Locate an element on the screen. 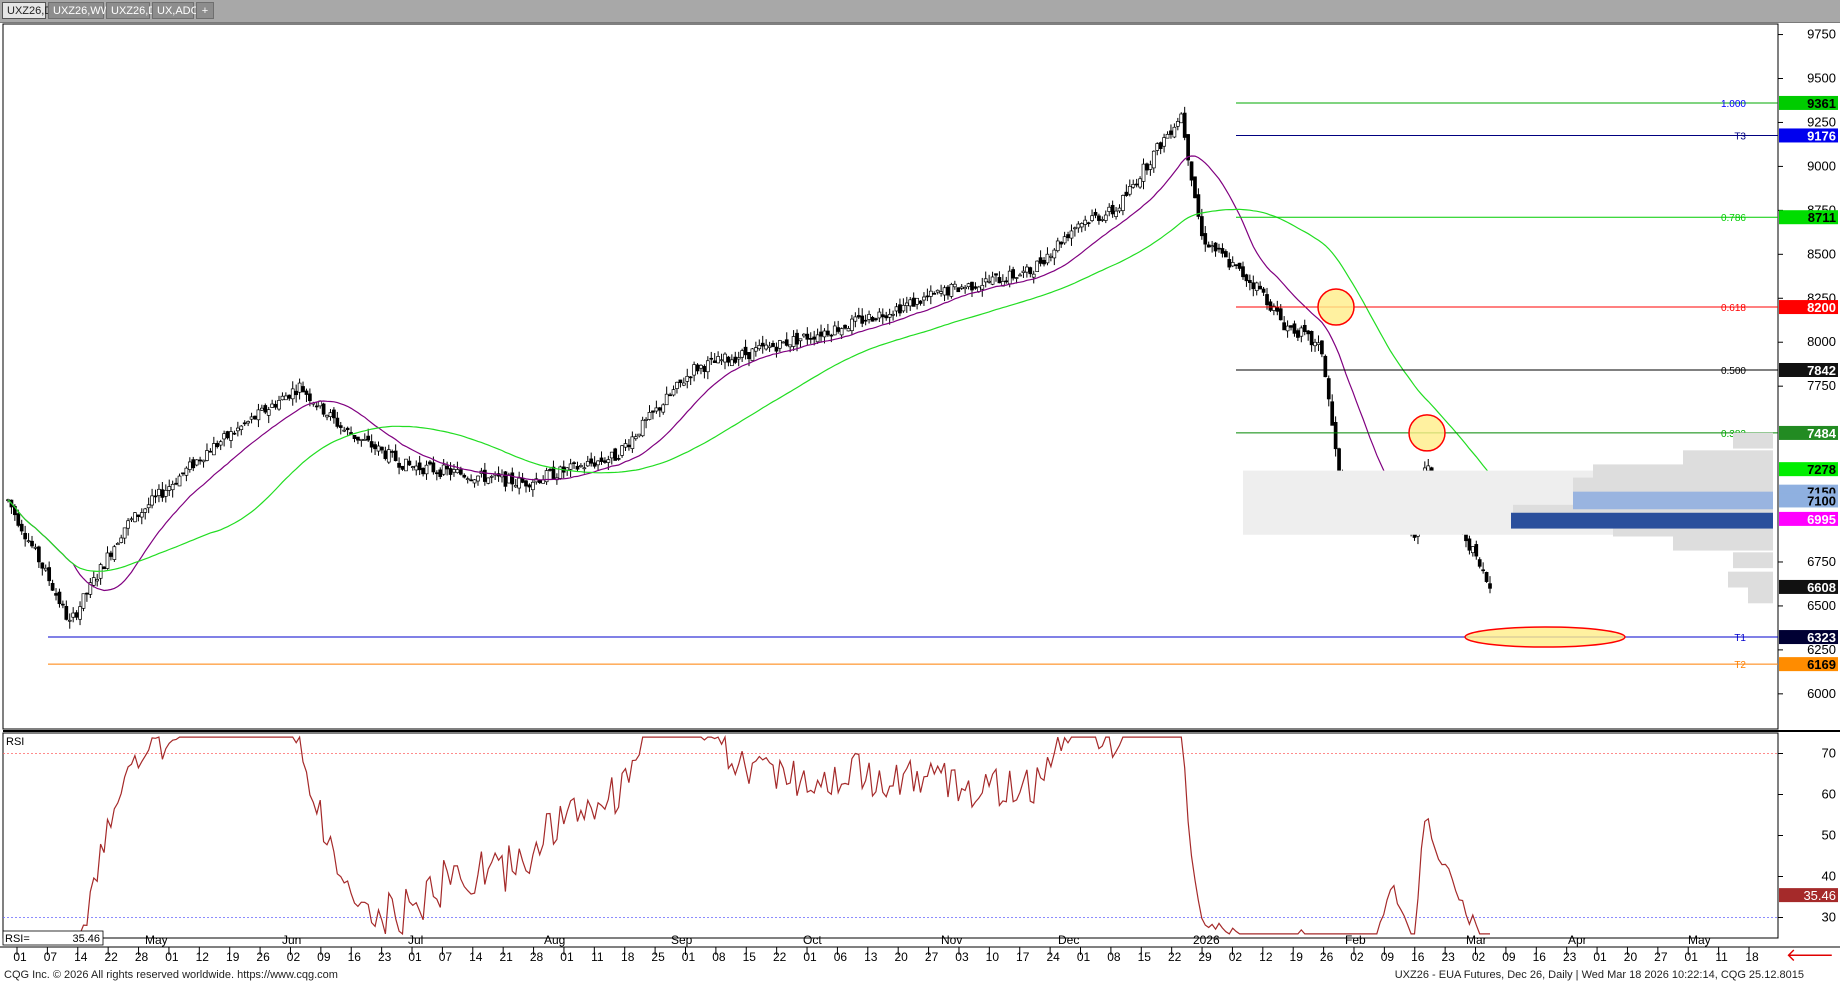  time-axis-day: 09 is located at coordinates (1388, 957).